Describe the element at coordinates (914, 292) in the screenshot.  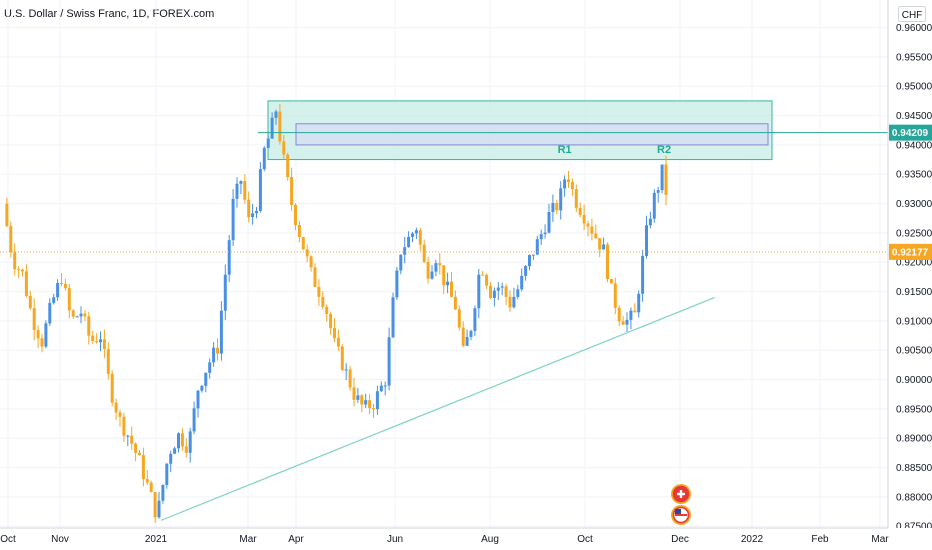
I see `price-tick-label: 0.91500` at that location.